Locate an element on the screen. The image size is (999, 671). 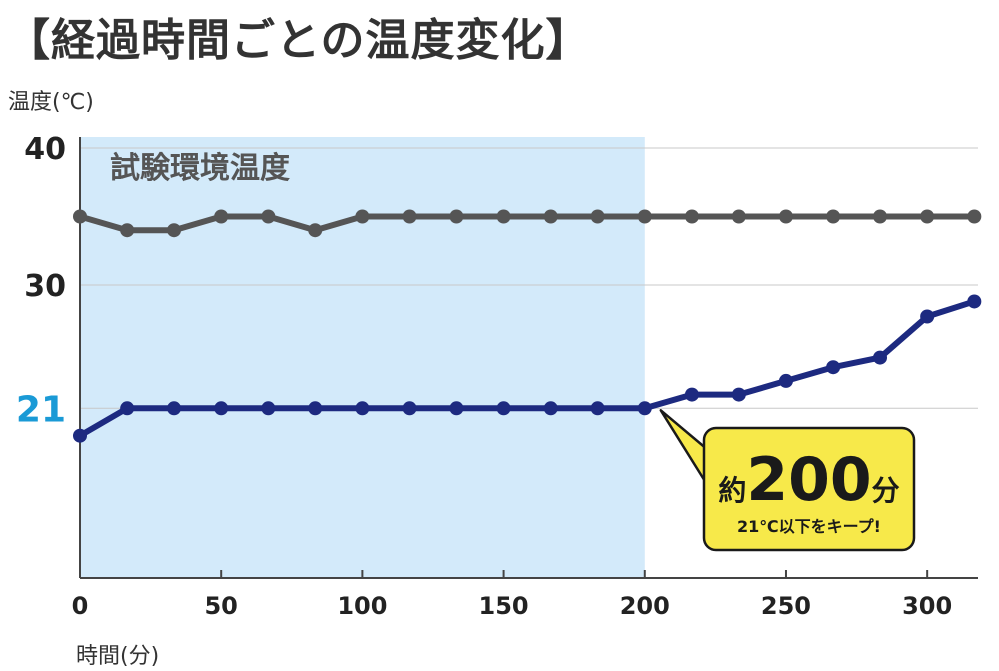
x-axis-label: 時間(分) is located at coordinates (118, 656).